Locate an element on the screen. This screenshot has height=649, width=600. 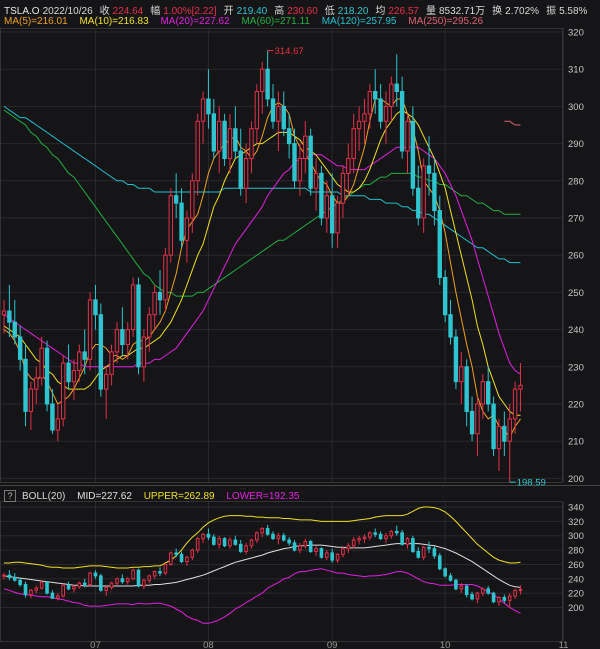
date-label: 2022/10/26 is located at coordinates (67, 11).